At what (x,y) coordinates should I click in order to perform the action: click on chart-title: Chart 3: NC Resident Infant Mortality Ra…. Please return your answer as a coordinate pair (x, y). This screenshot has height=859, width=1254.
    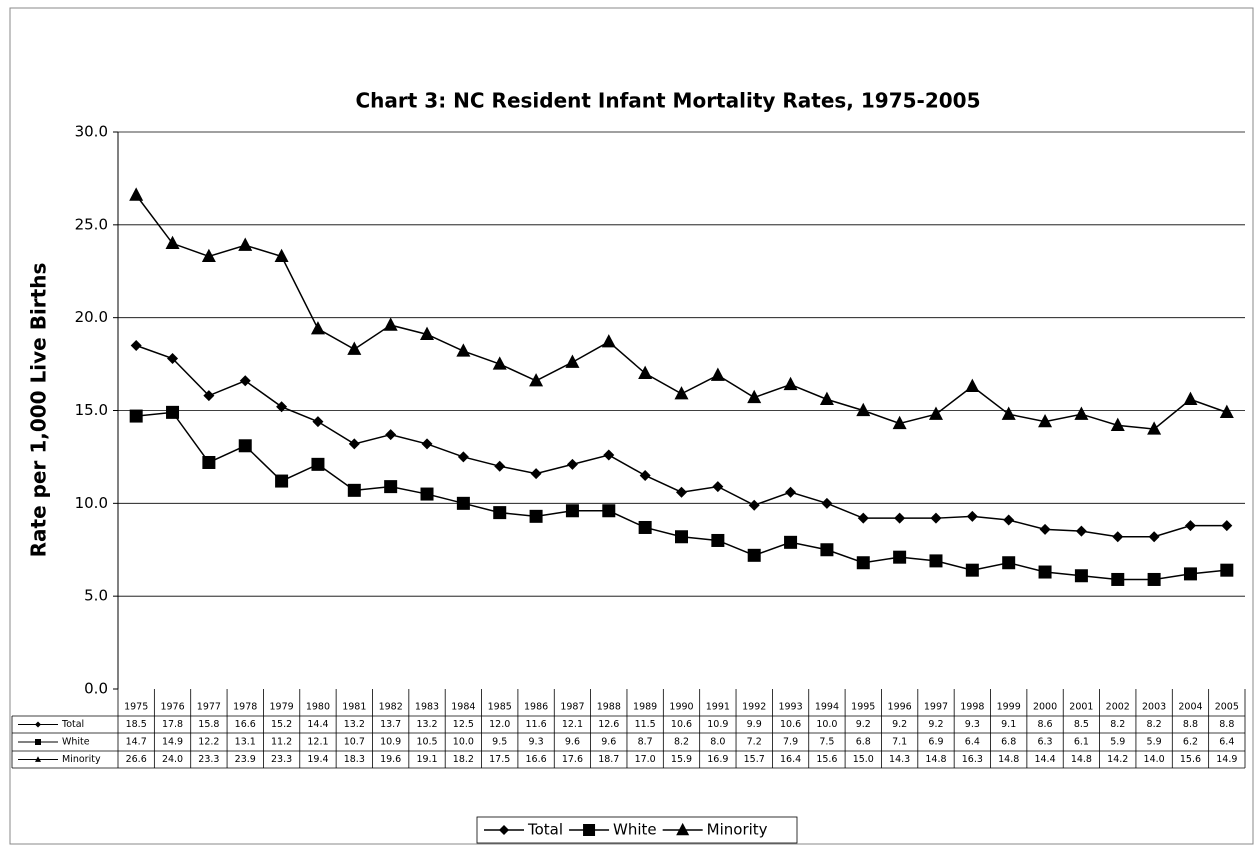
    Looking at the image, I should click on (667, 101).